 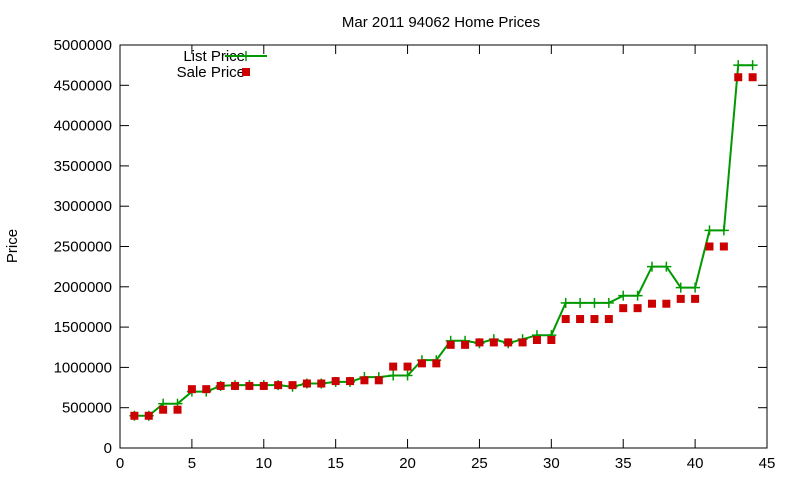 What do you see at coordinates (87, 408) in the screenshot?
I see `y-tick-label: 500000` at bounding box center [87, 408].